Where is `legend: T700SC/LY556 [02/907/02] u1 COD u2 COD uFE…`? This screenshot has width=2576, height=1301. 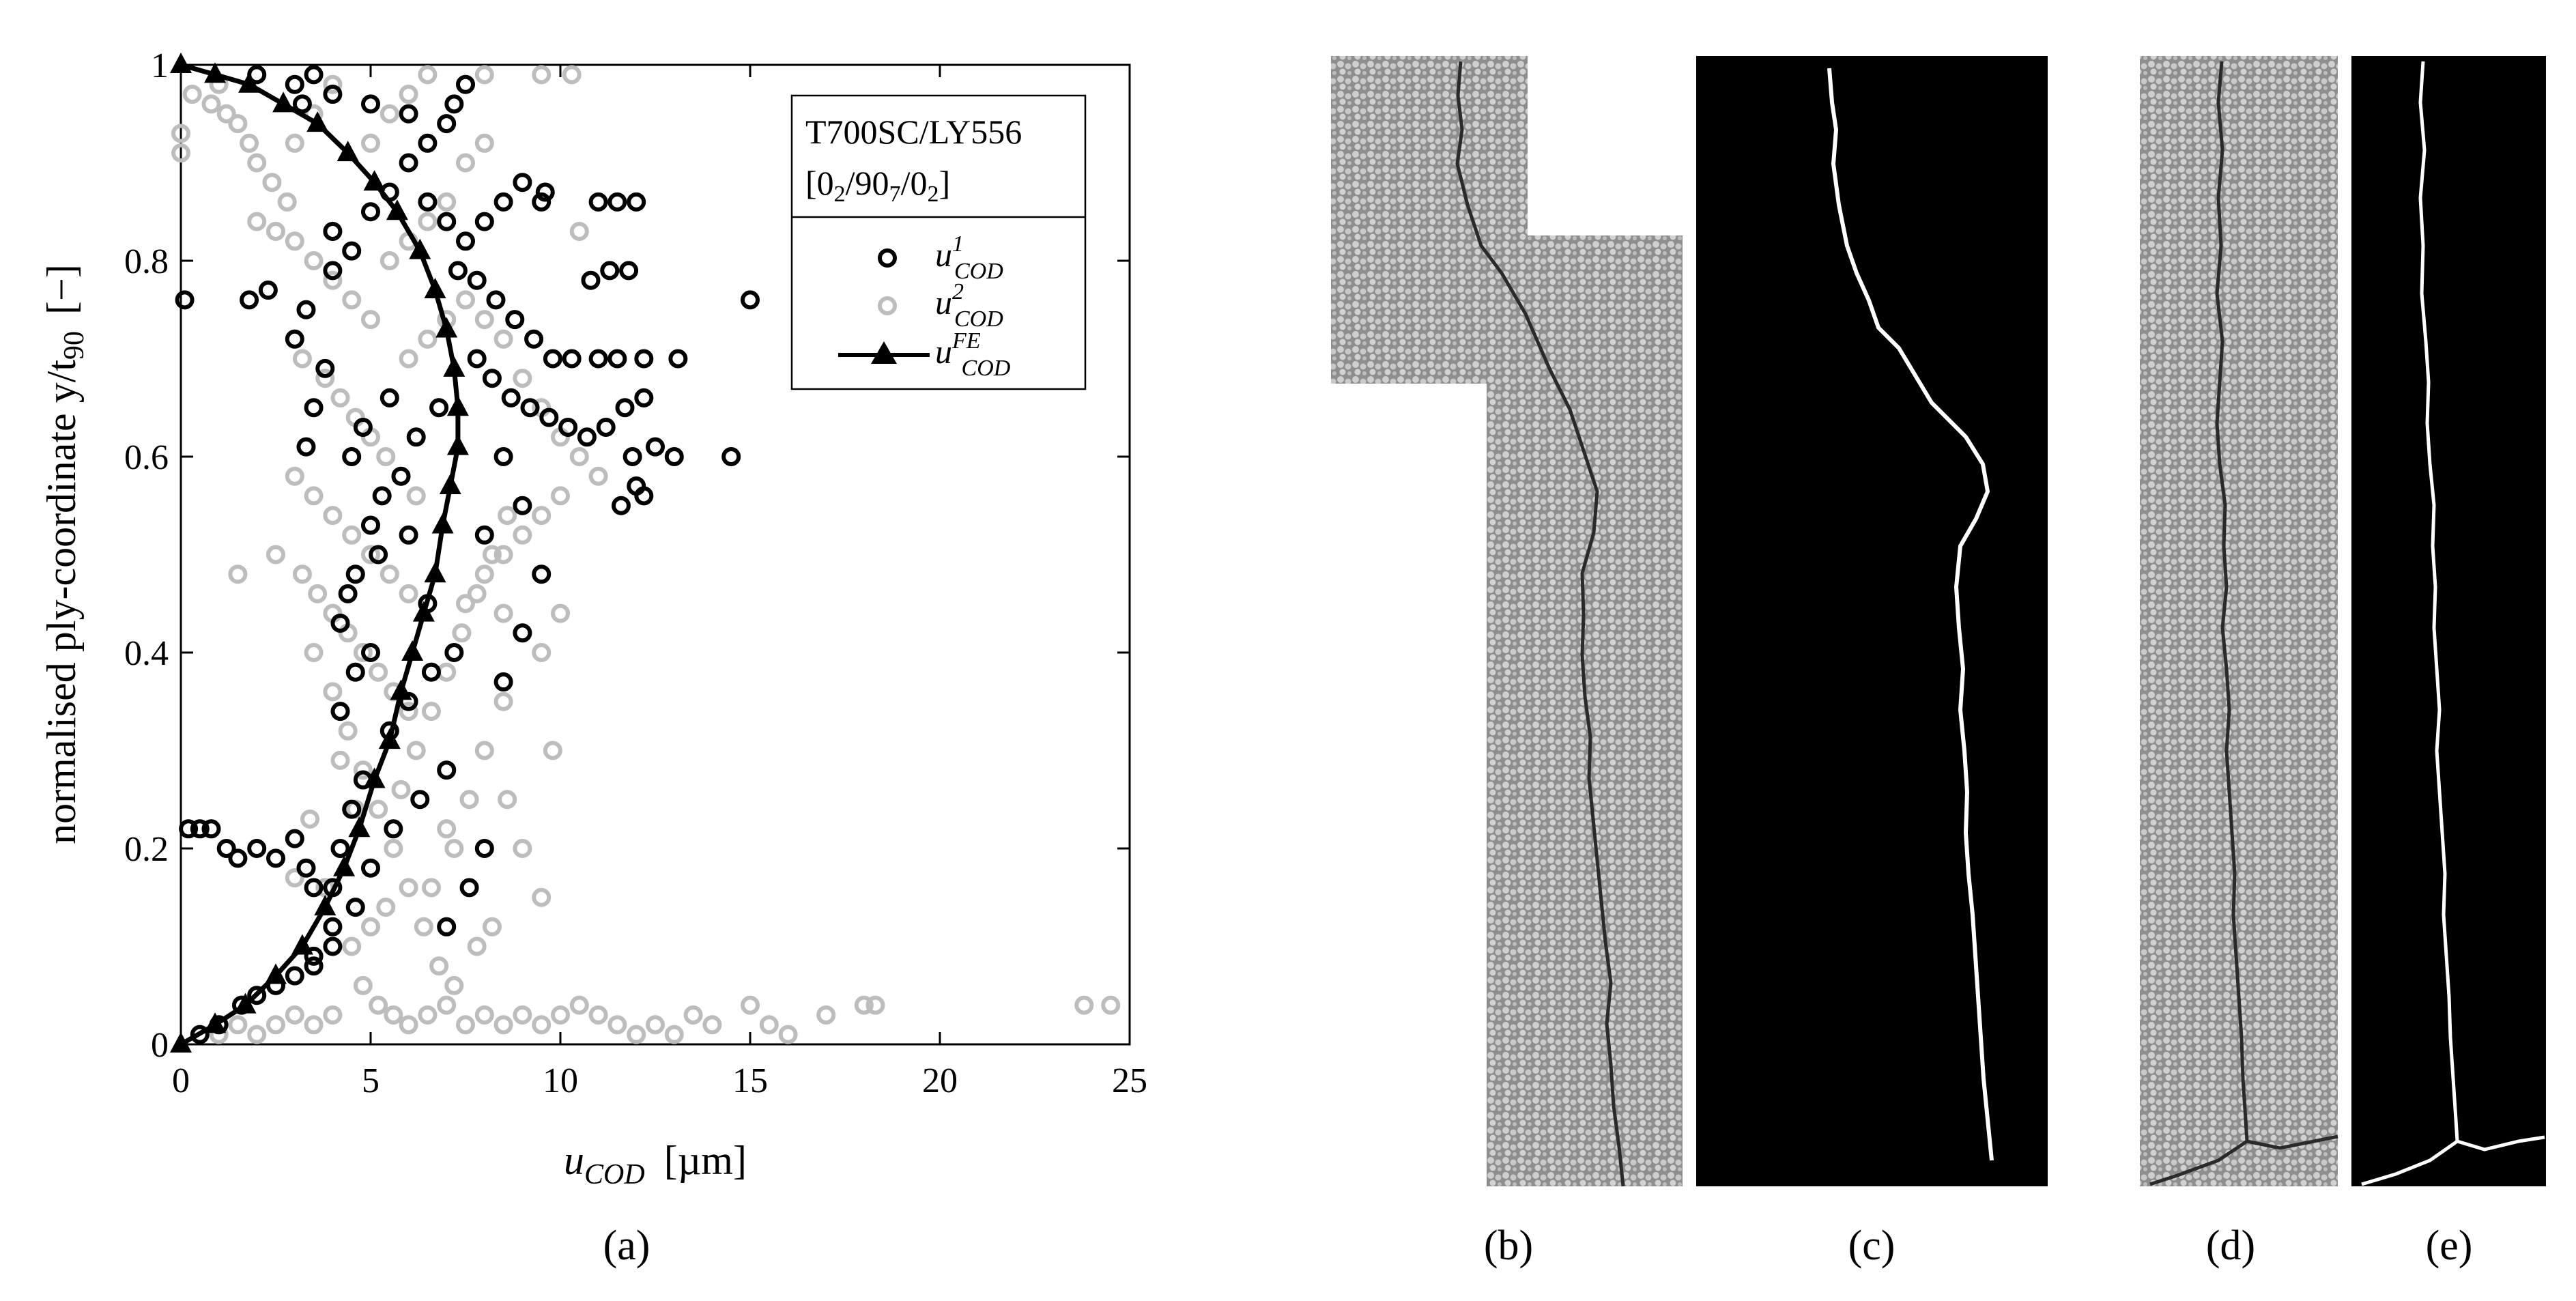
legend: T700SC/LY556 [02/907/02] u1 COD u2 COD uFE… is located at coordinates (938, 242).